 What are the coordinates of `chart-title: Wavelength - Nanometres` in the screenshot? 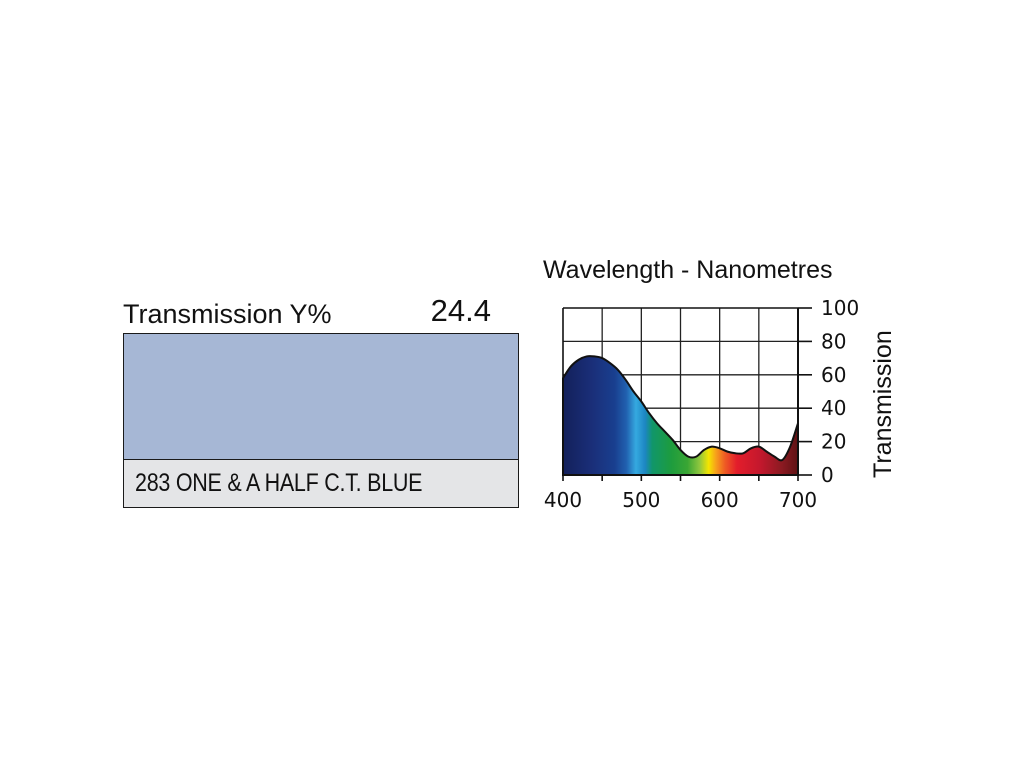 It's located at (688, 270).